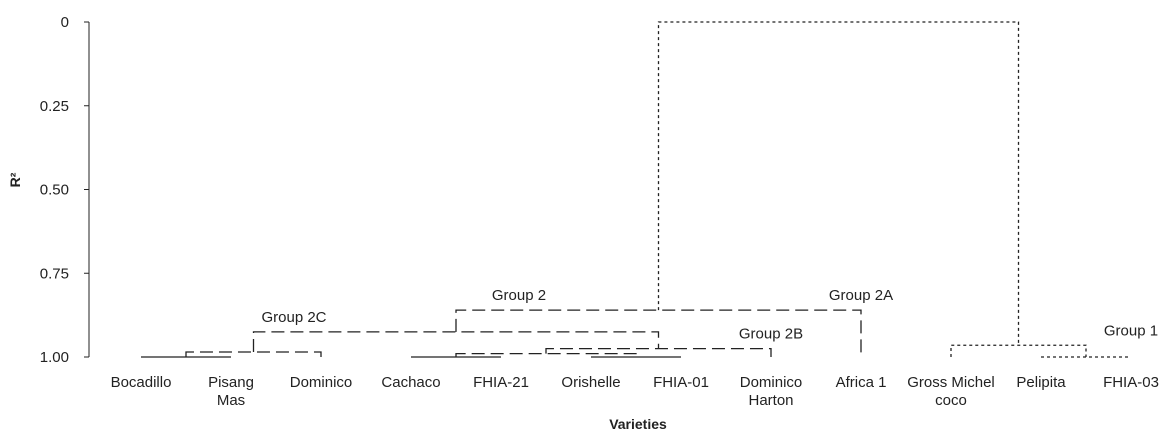  I want to click on y-axis: 0 0.25 0.50 0.75 1.00, so click(65, 190).